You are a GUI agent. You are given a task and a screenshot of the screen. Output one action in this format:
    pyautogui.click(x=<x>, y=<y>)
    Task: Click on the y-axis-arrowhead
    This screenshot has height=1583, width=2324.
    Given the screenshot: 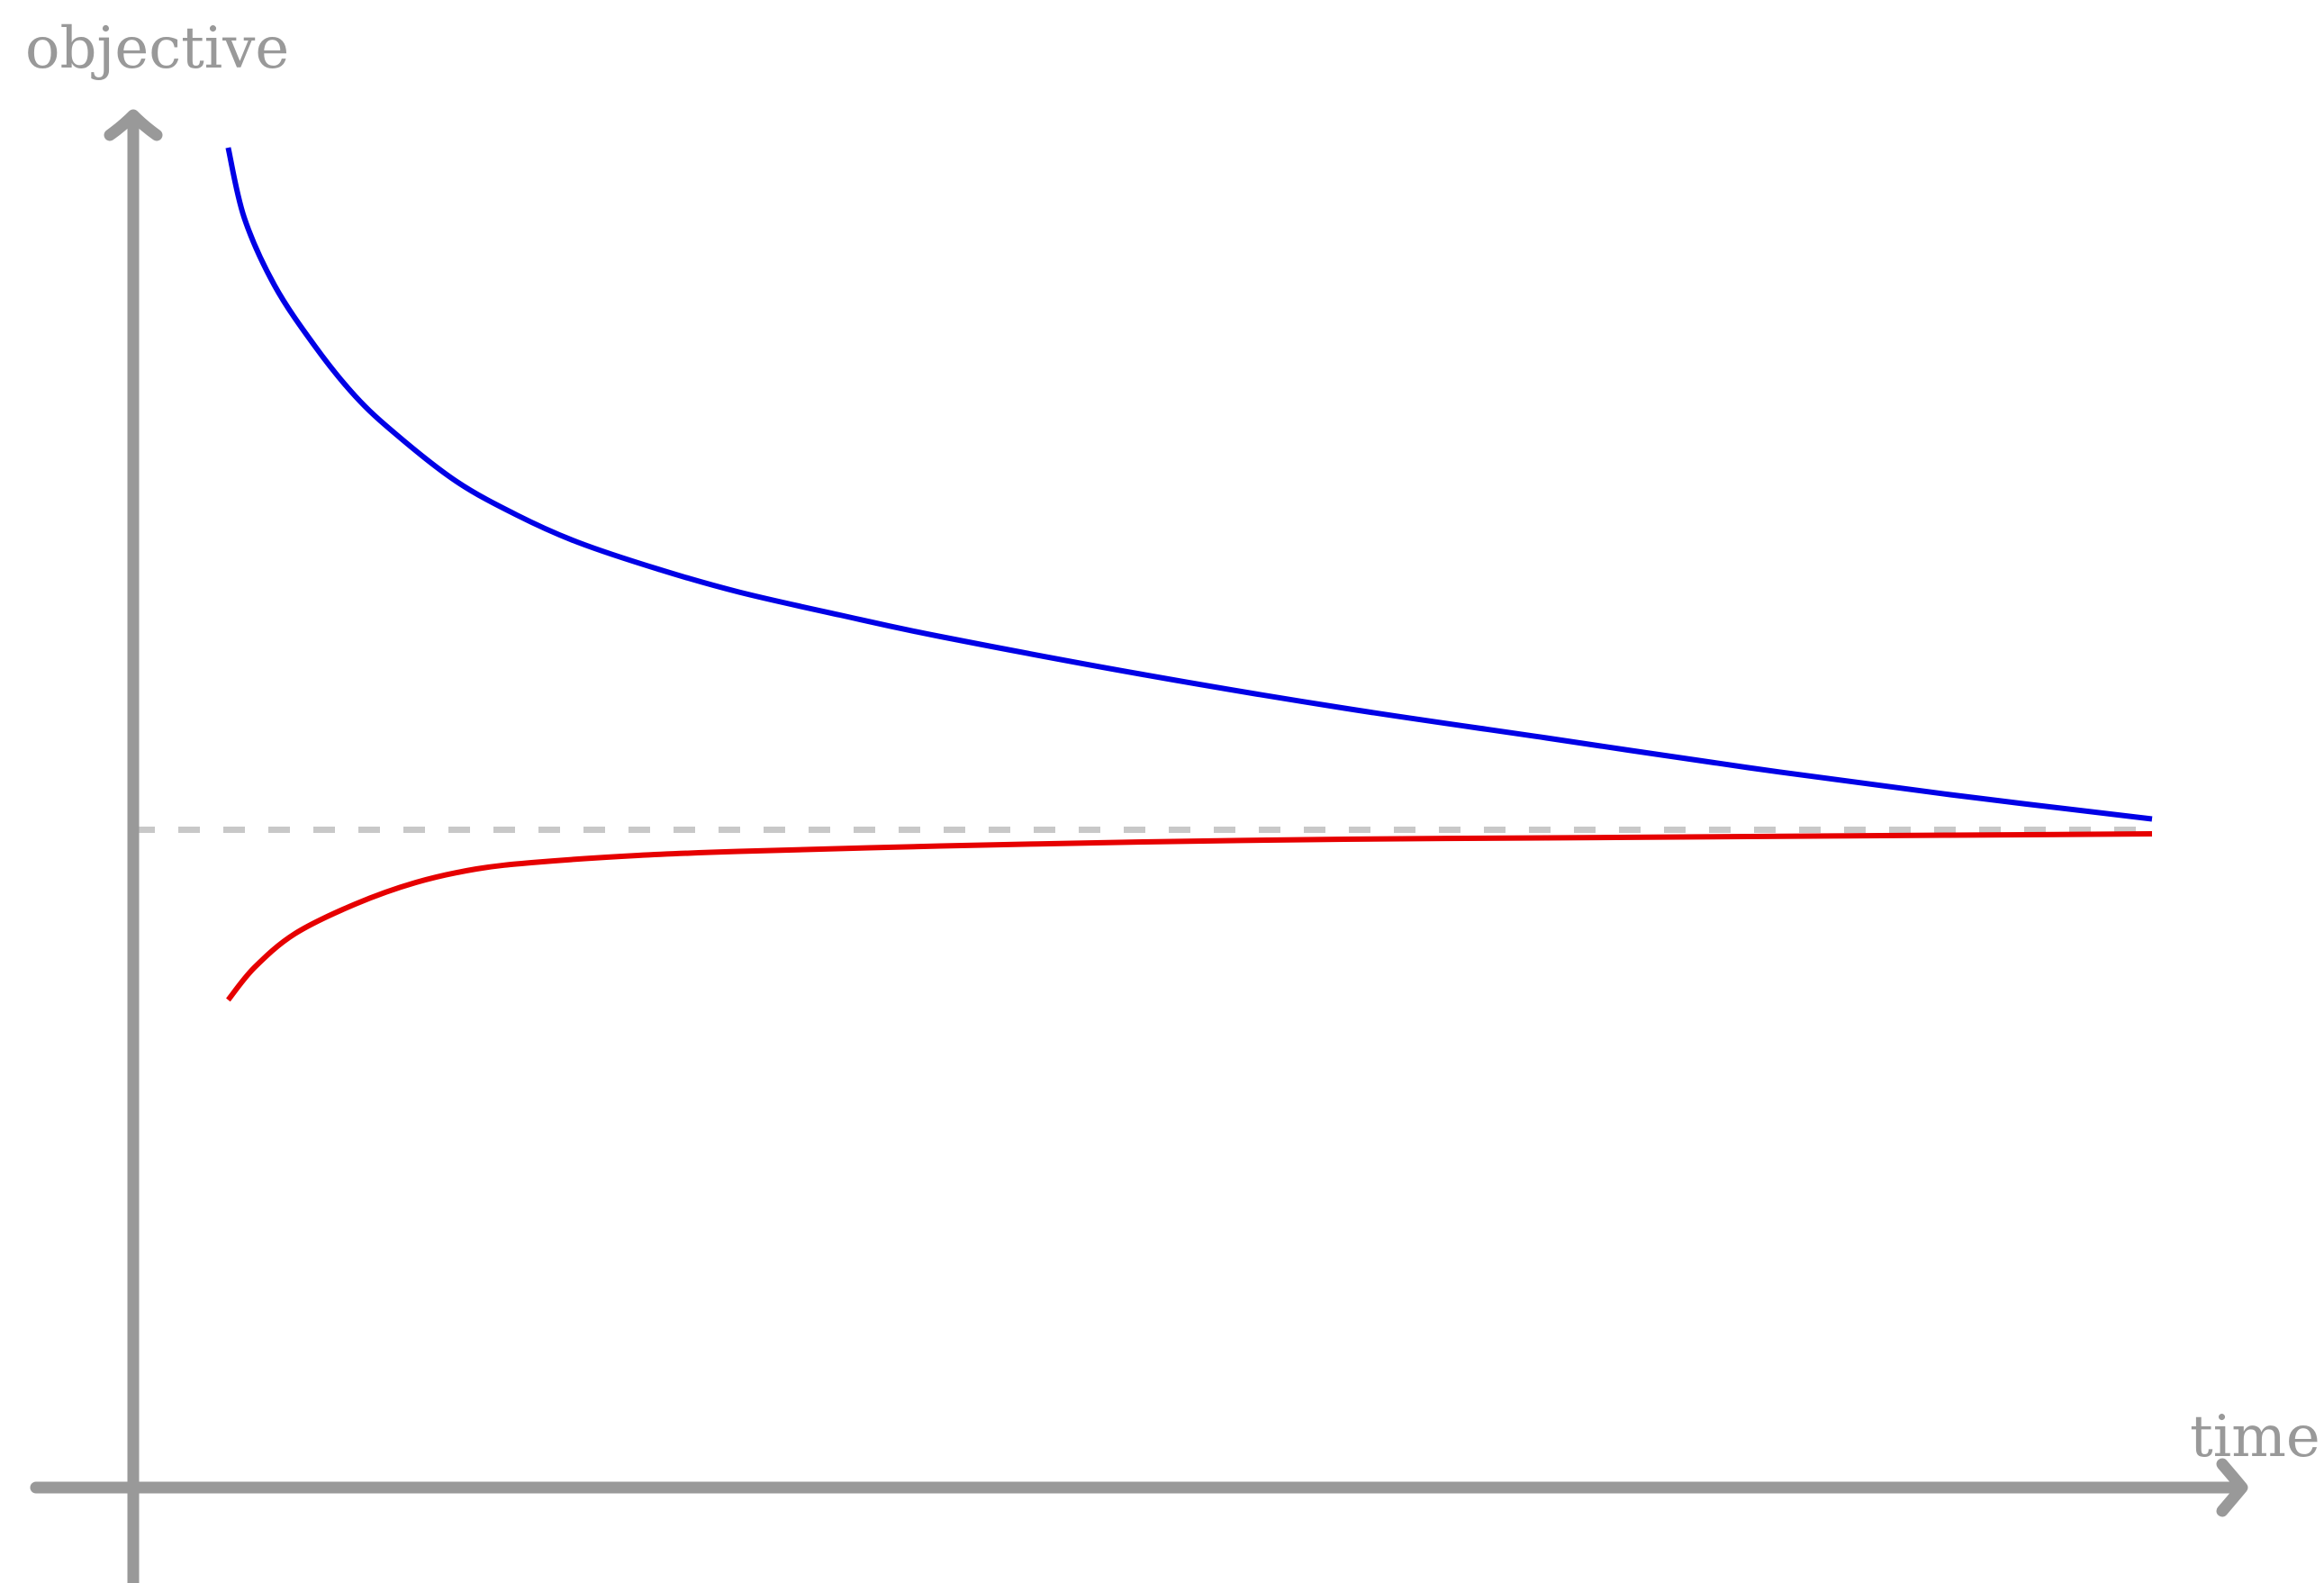 What is the action you would take?
    pyautogui.click(x=133, y=125)
    